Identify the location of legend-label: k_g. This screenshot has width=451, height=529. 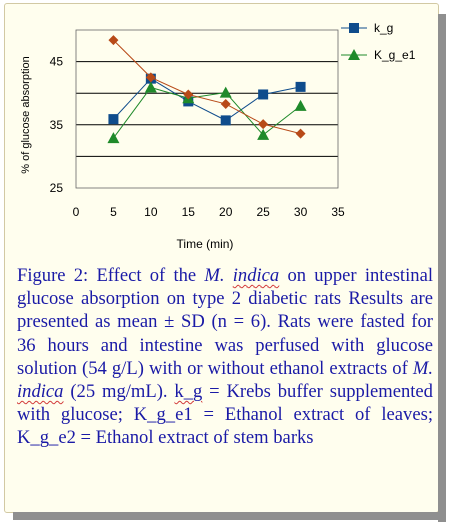
(383, 28).